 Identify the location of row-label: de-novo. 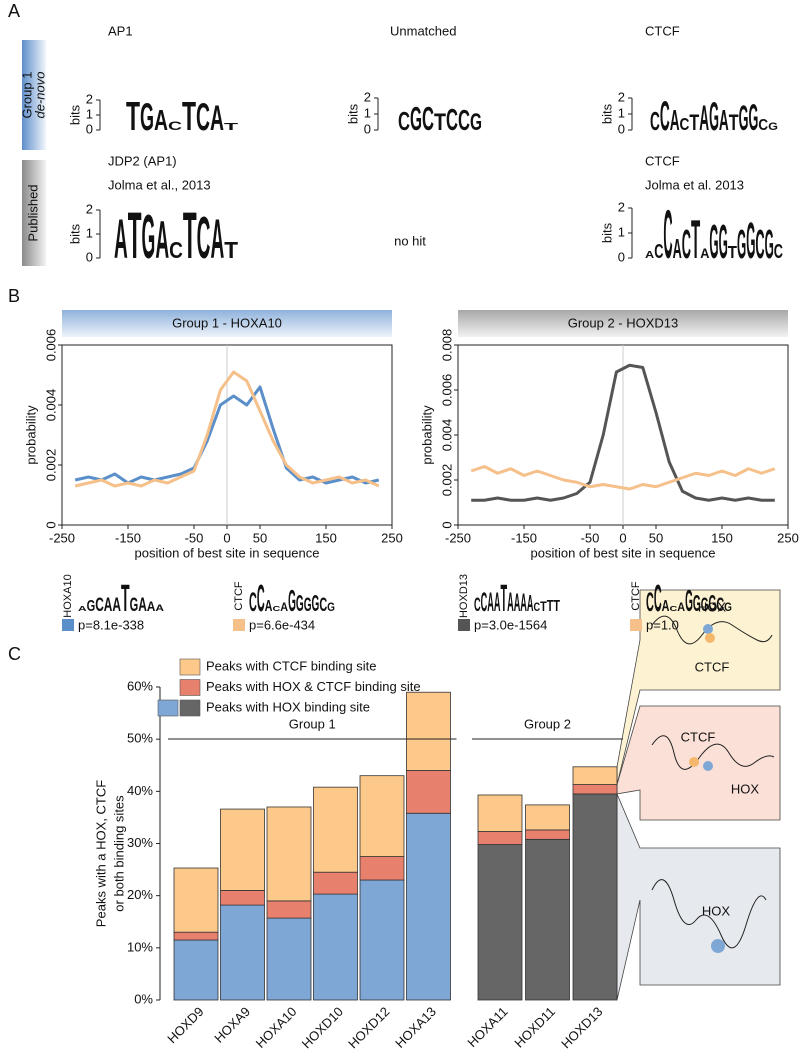
(39, 95).